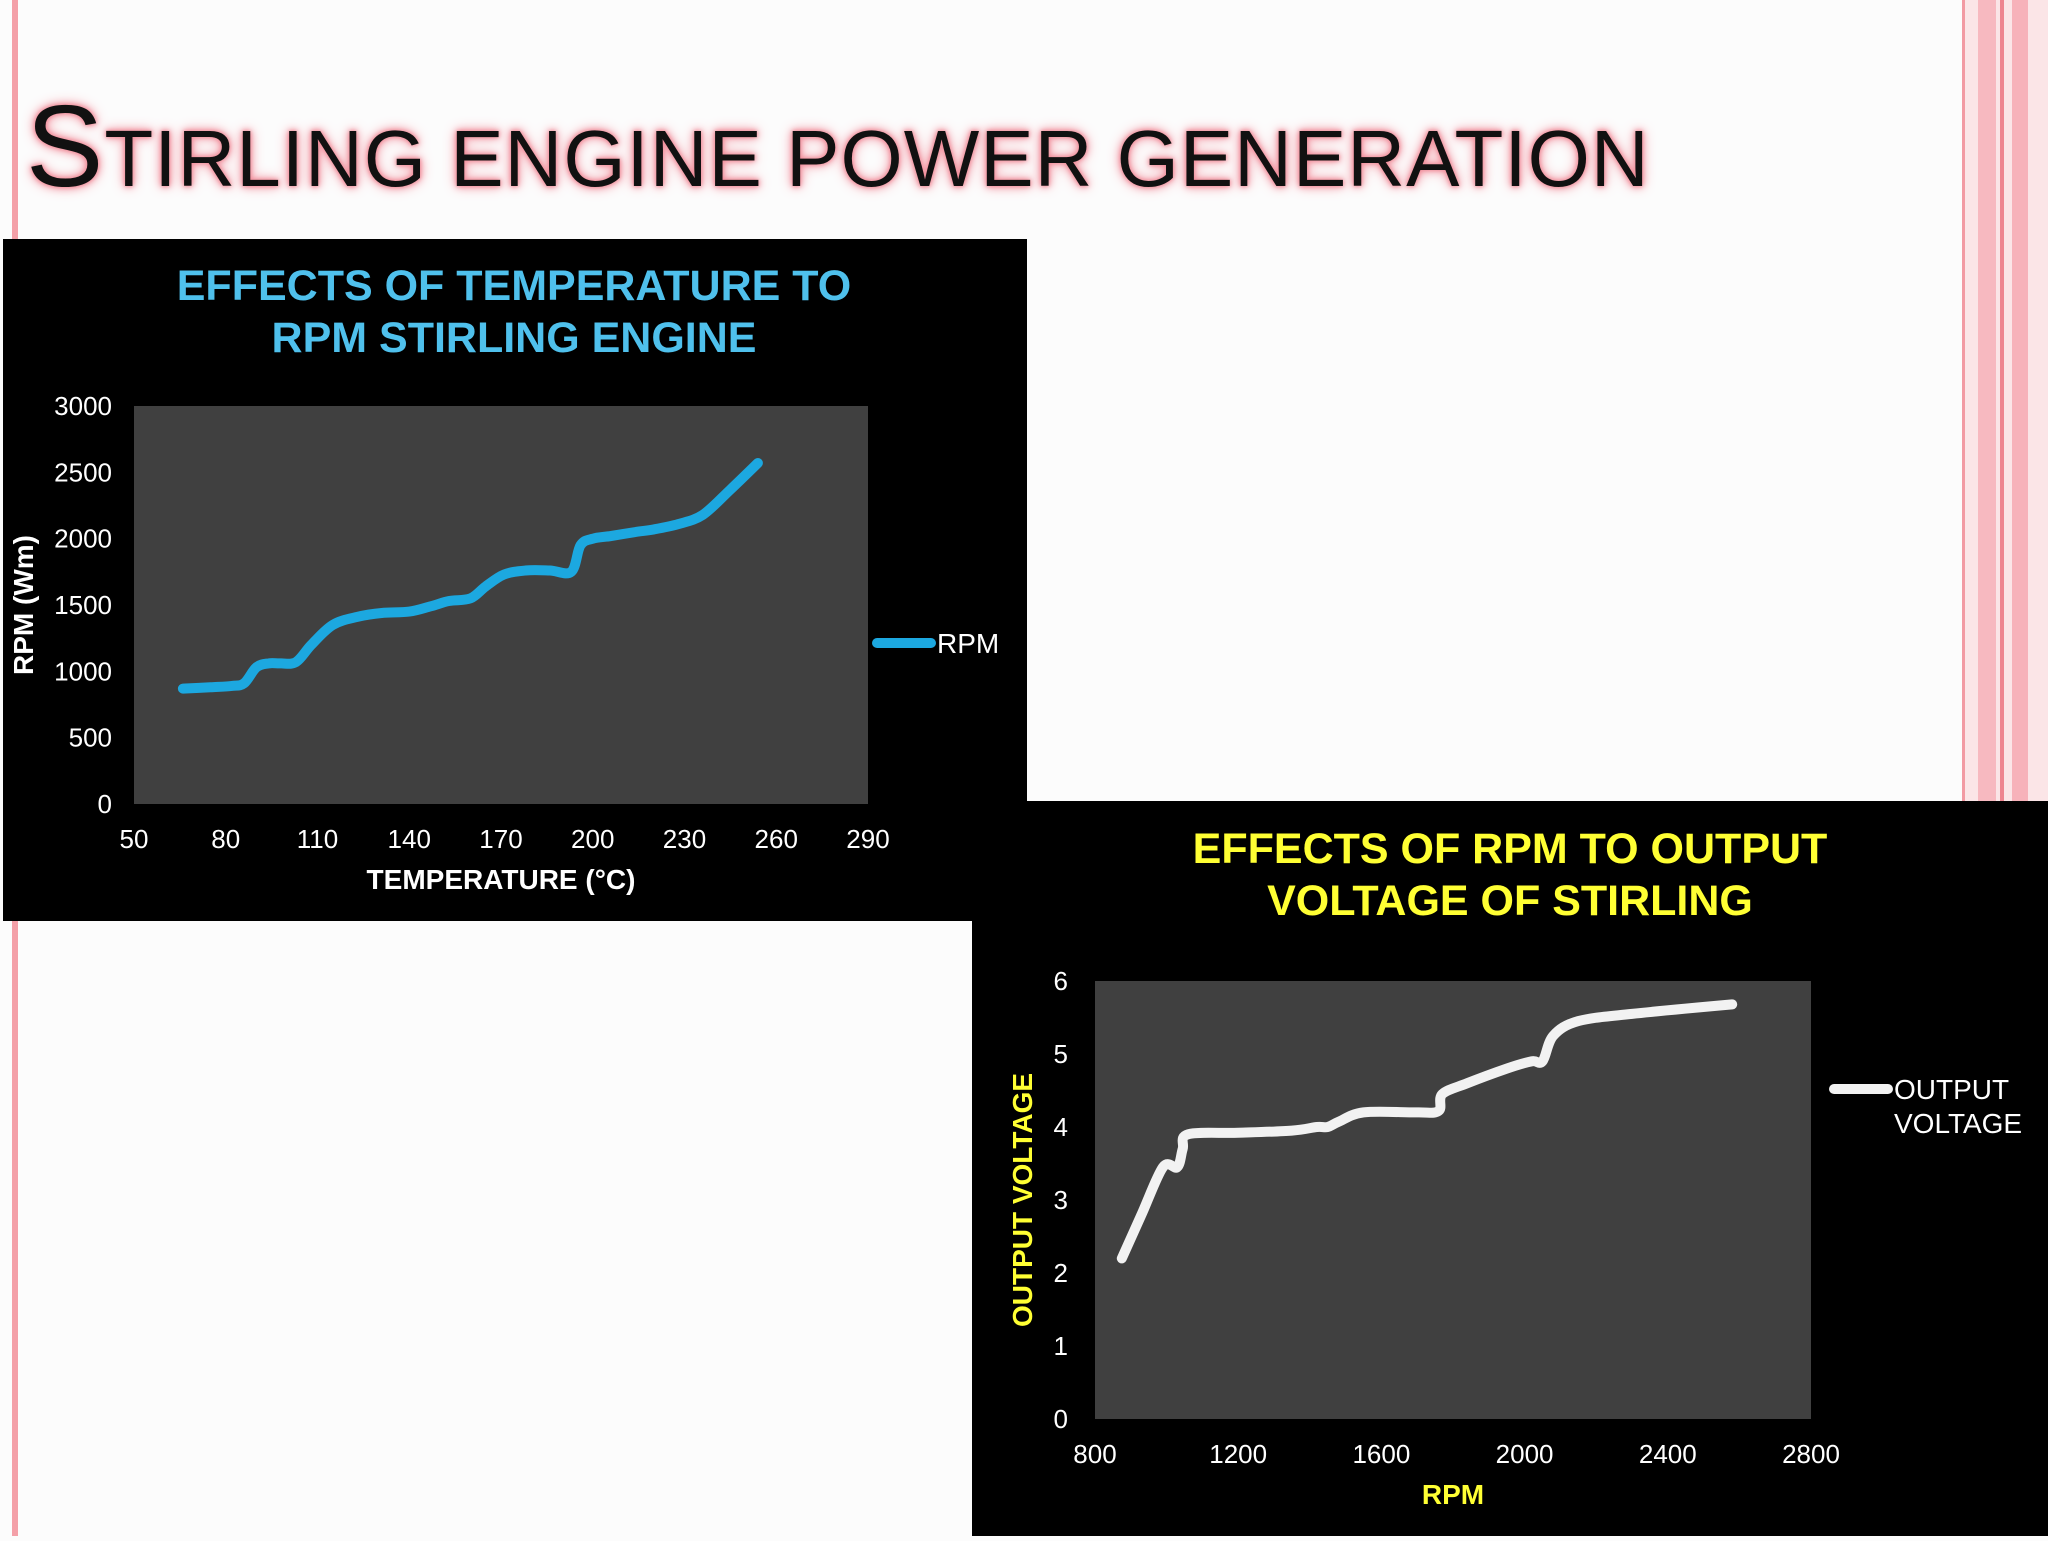  What do you see at coordinates (1238, 1454) in the screenshot?
I see `x-tick-label-1: 1200` at bounding box center [1238, 1454].